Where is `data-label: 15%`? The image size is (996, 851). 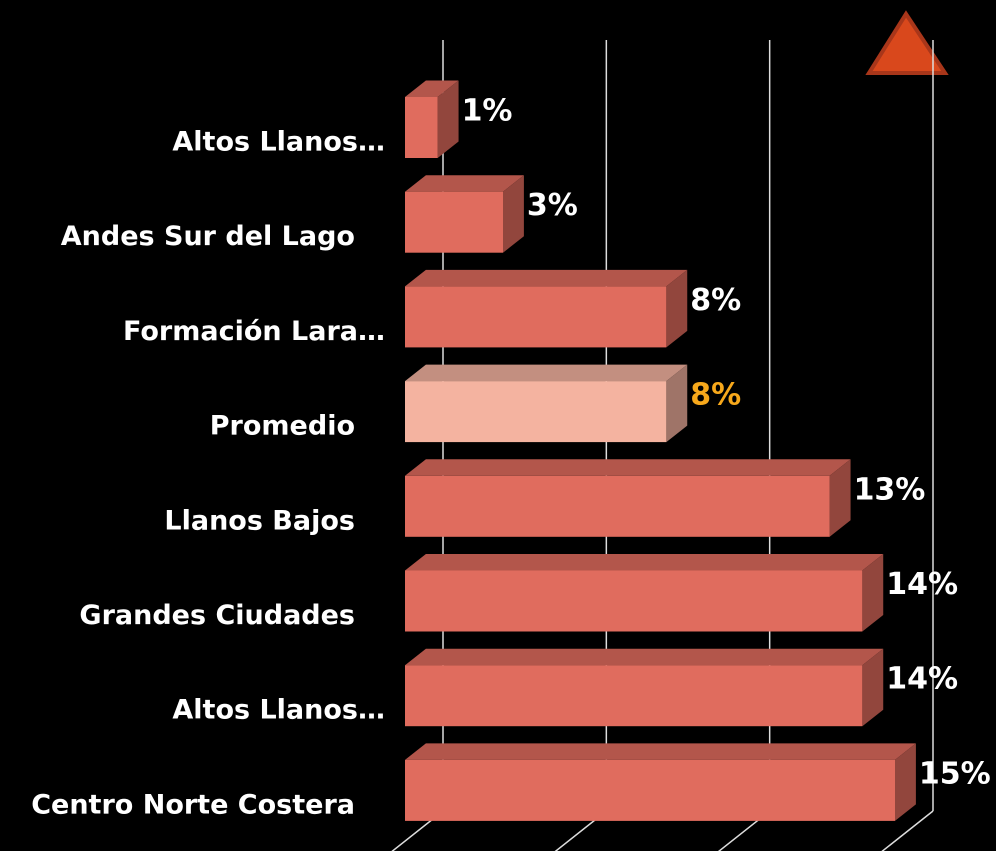 data-label: 15% is located at coordinates (955, 773).